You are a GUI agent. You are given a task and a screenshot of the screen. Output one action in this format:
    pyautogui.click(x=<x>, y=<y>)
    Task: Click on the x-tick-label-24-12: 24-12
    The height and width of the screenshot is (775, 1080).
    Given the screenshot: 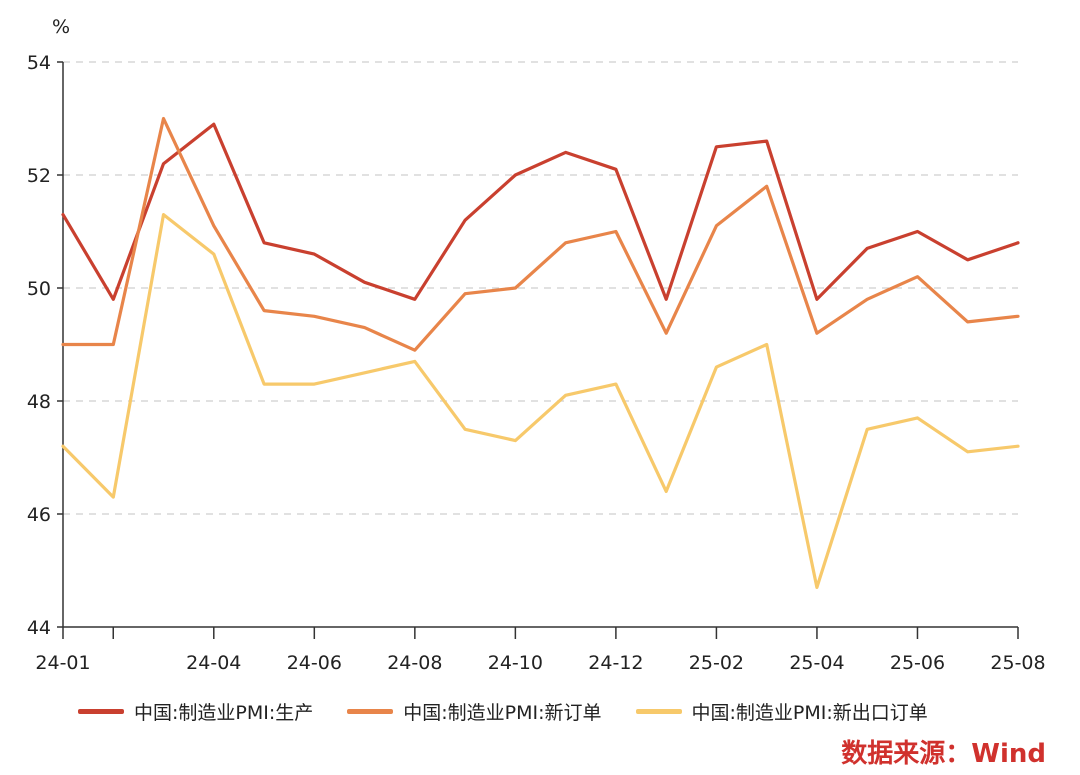 What is the action you would take?
    pyautogui.click(x=615, y=663)
    